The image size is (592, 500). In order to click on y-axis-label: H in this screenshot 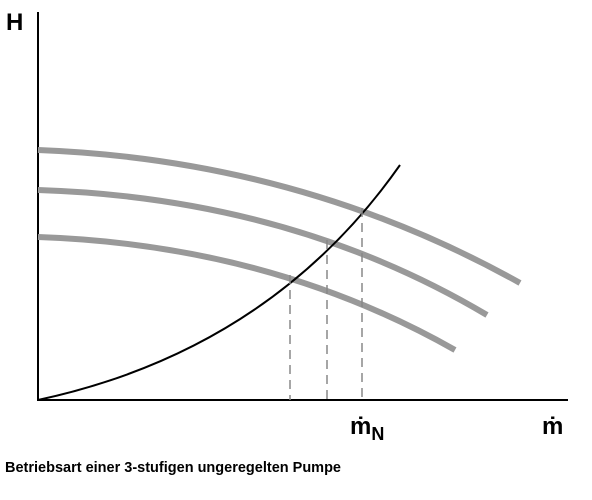, I will do `click(14, 22)`.